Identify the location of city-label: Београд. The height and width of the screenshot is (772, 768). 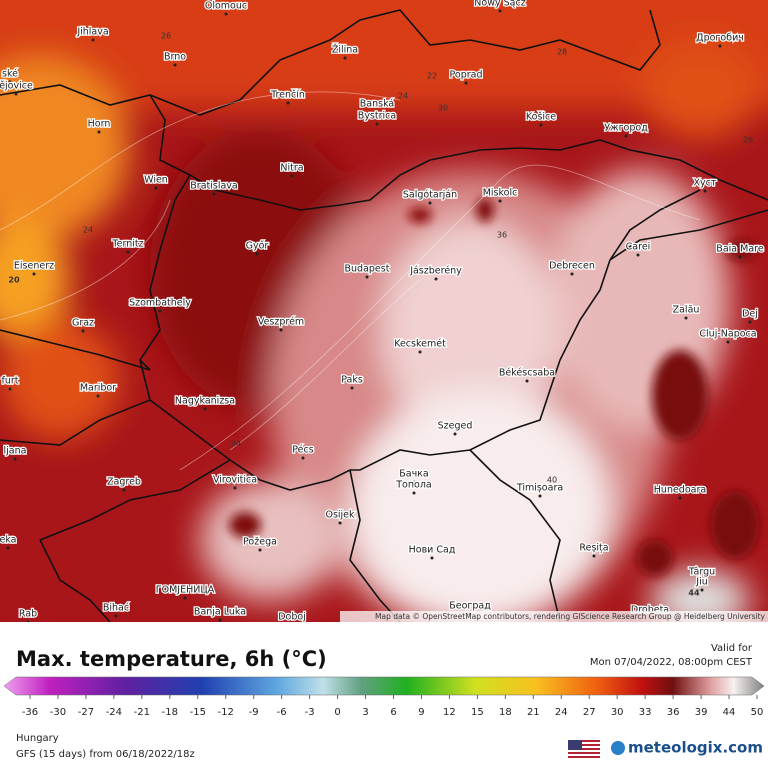
(470, 606).